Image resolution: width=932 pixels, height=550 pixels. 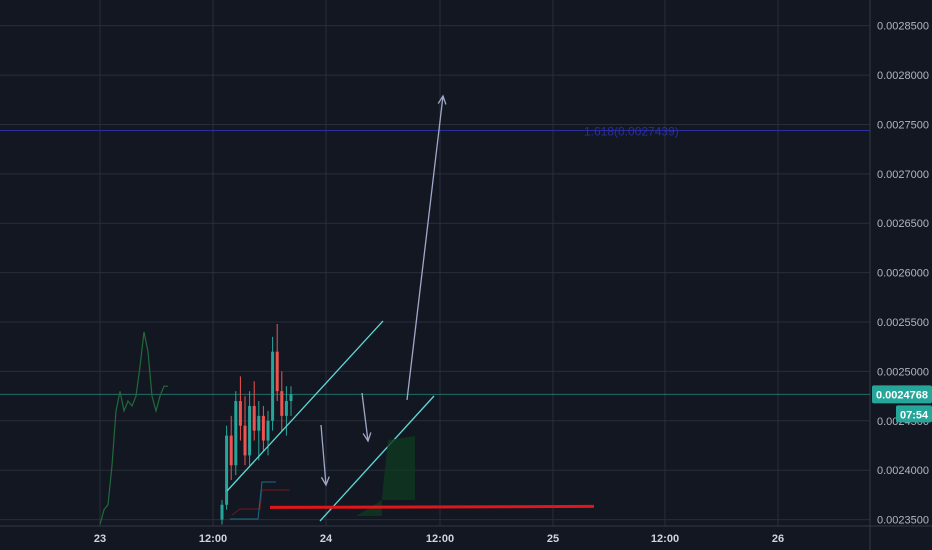 I want to click on x-tick-label: 25, so click(x=553, y=539).